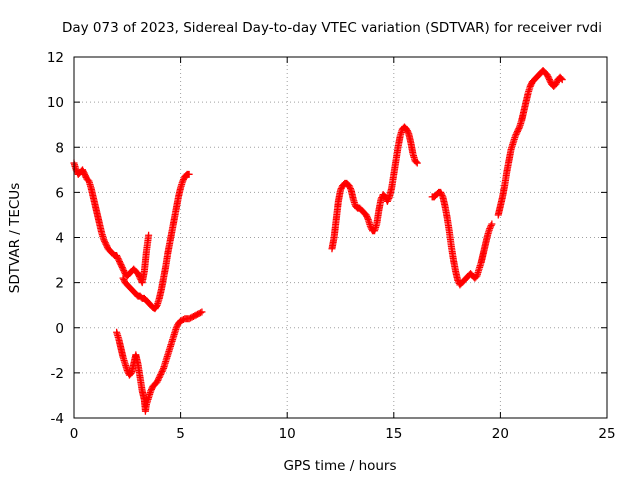 The width and height of the screenshot is (640, 480). Describe the element at coordinates (57, 374) in the screenshot. I see `y-tick-label: -2` at that location.